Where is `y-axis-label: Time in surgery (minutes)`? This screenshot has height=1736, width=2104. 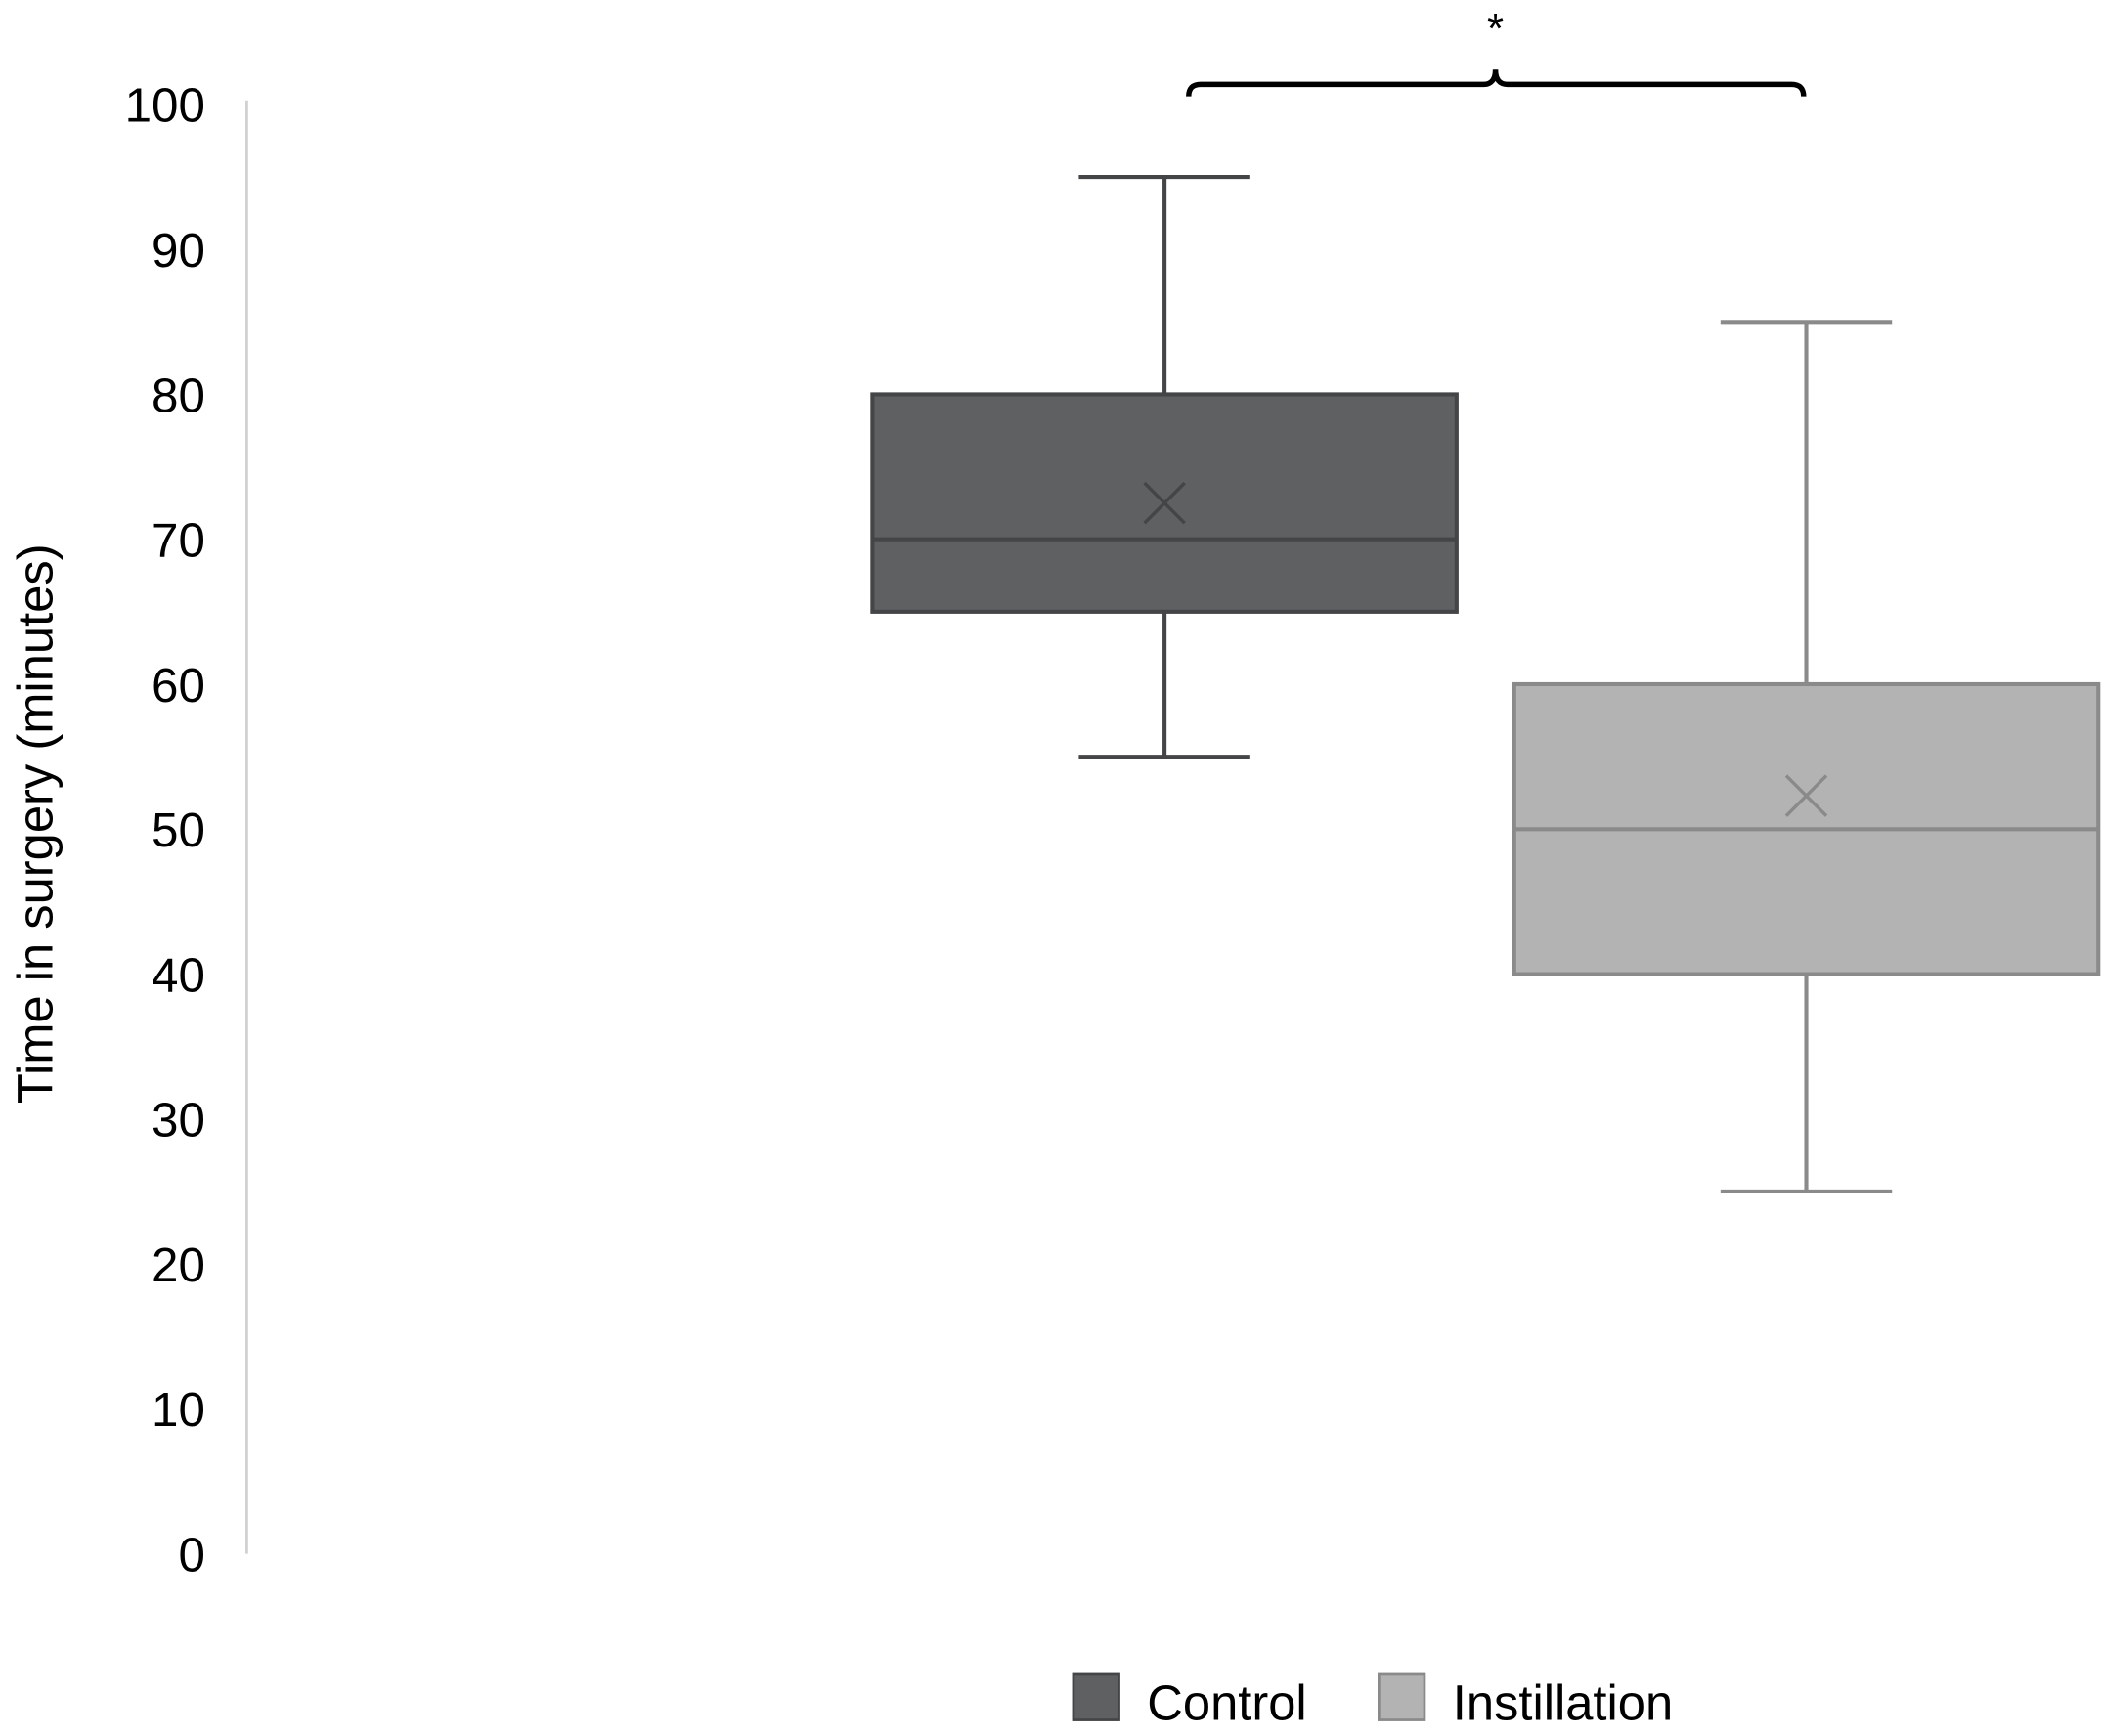 y-axis-label: Time in surgery (minutes) is located at coordinates (36, 823).